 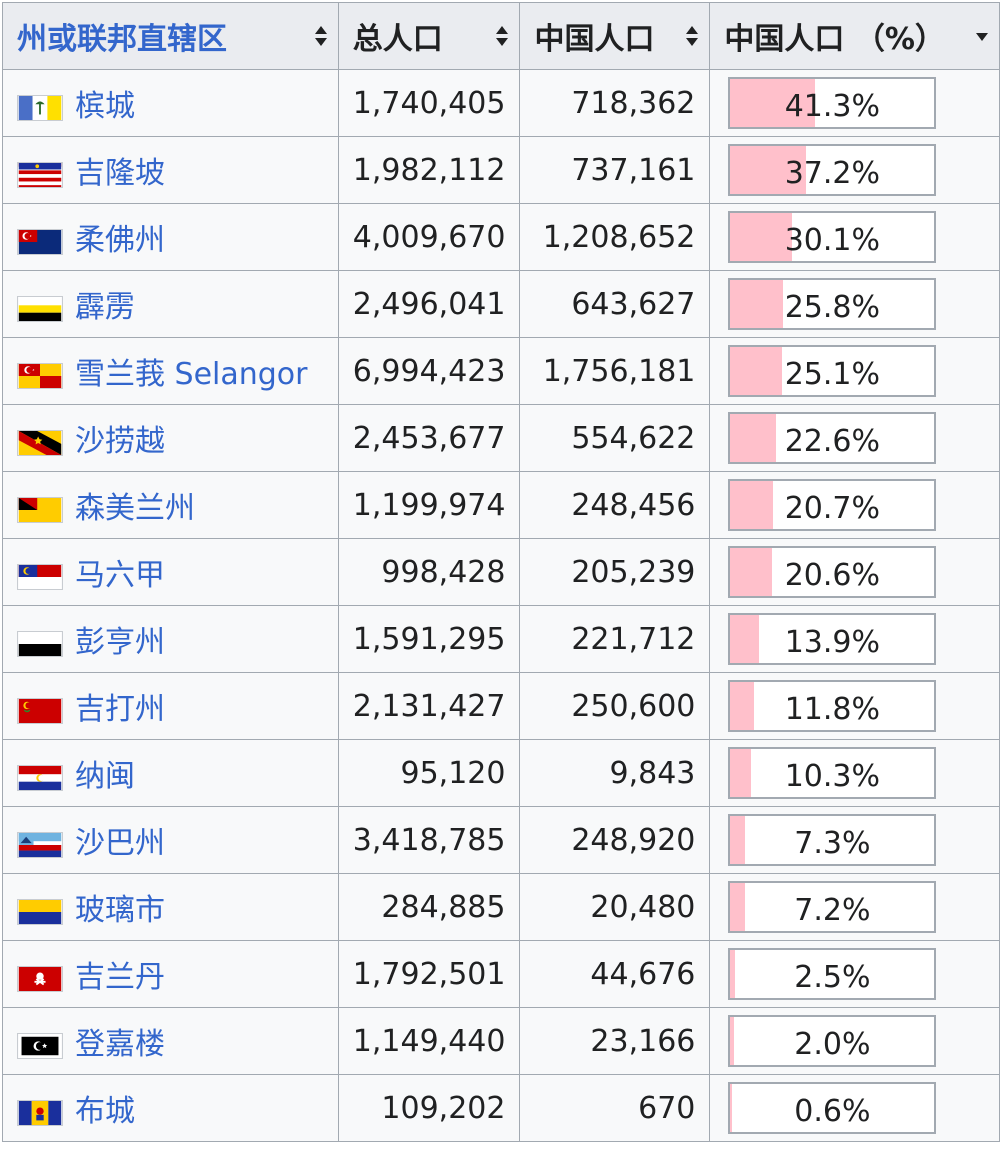 What do you see at coordinates (170, 36) in the screenshot?
I see `column-header-state: 州或联邦直辖区` at bounding box center [170, 36].